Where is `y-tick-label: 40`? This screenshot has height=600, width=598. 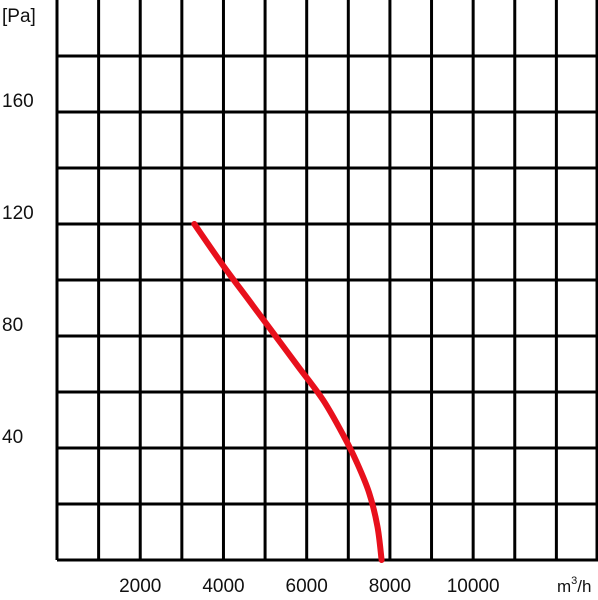
y-tick-label: 40 is located at coordinates (12, 437).